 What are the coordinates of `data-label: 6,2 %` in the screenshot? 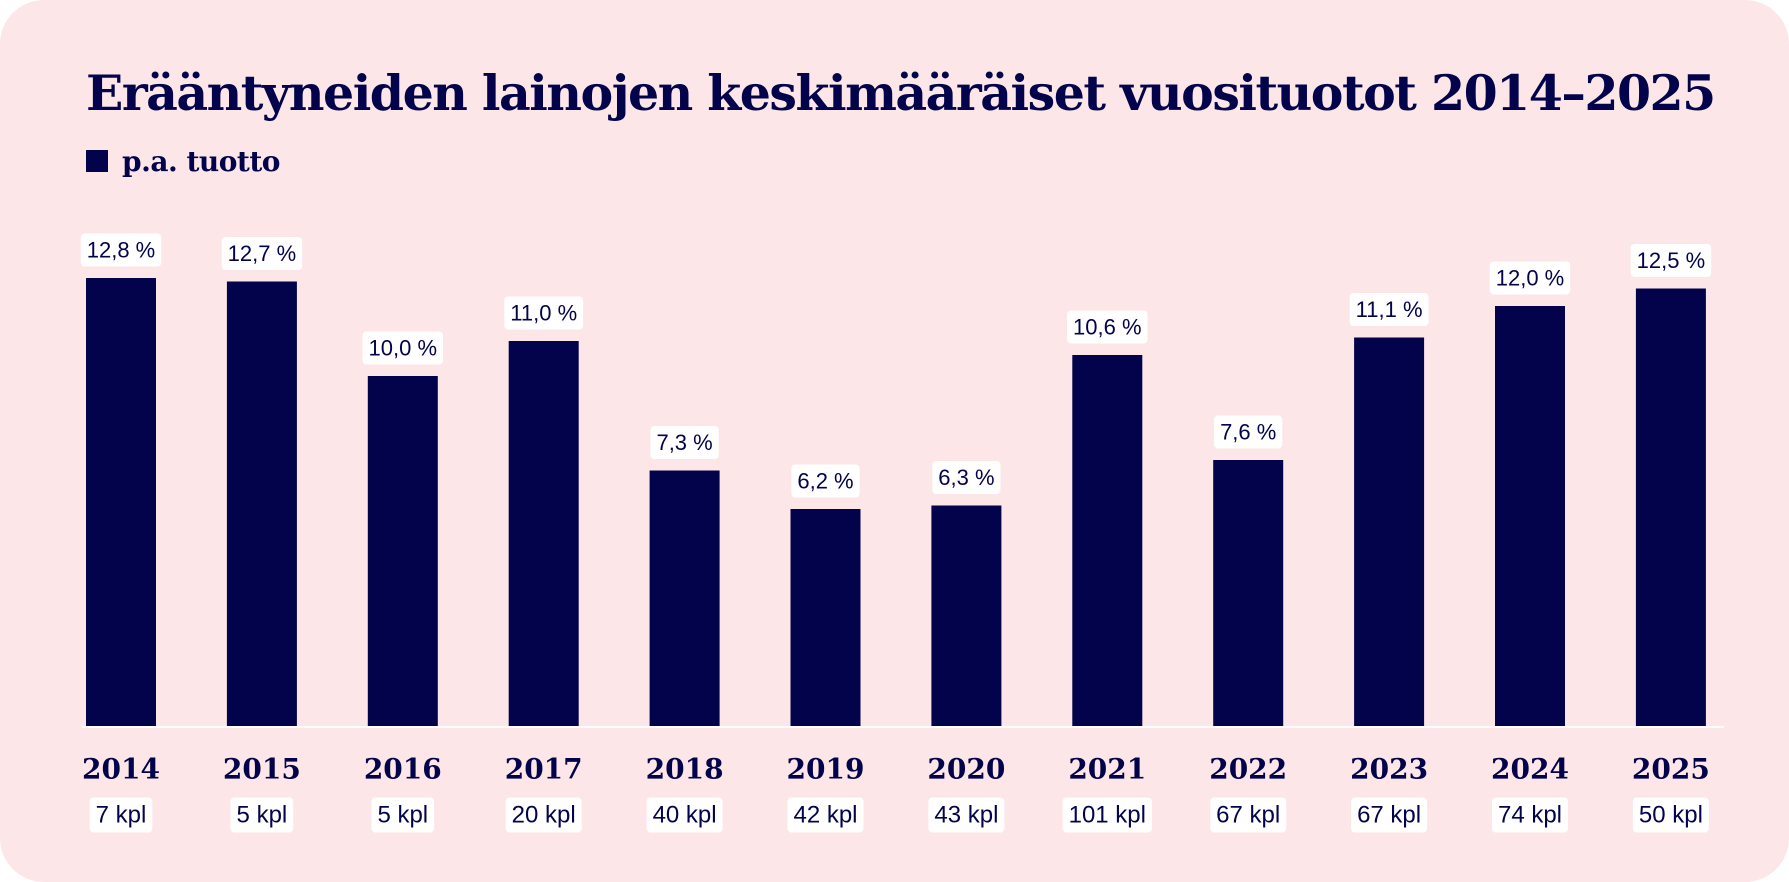 It's located at (825, 481).